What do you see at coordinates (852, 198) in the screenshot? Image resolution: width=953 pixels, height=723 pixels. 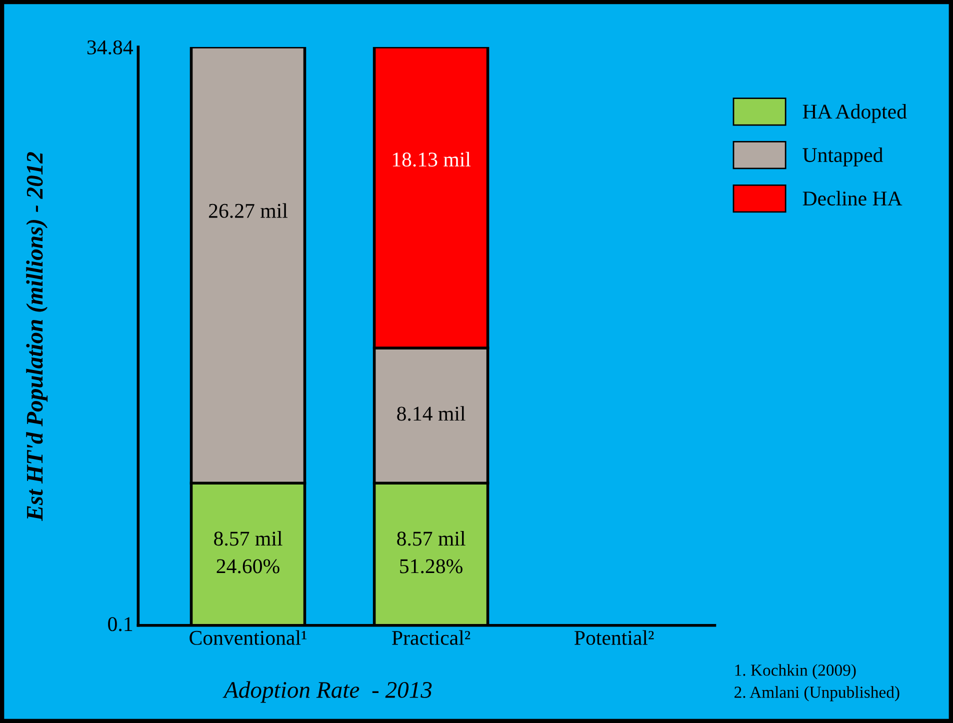 I see `legend-label: Decline HA` at bounding box center [852, 198].